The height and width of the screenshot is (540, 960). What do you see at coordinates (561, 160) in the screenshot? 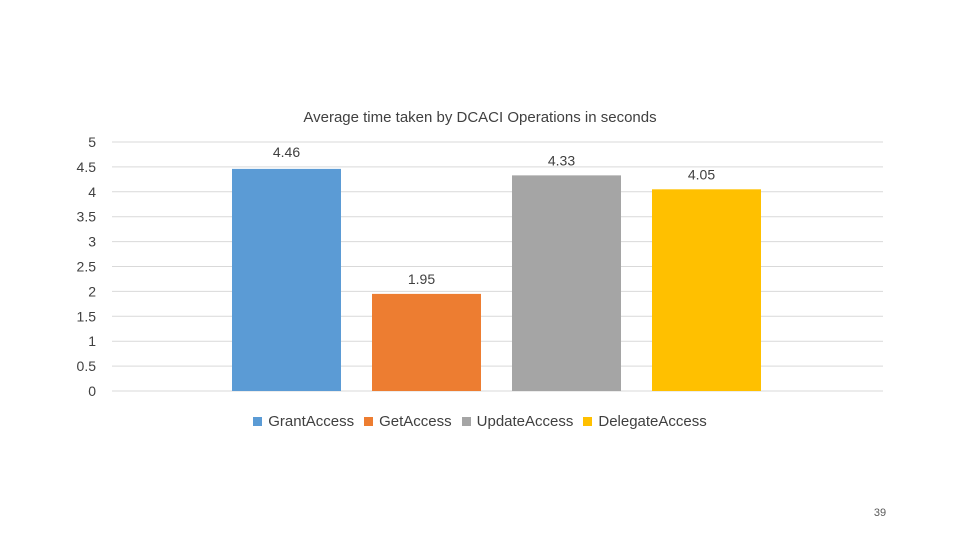
I see `data-label-updateaccess: 4.33` at bounding box center [561, 160].